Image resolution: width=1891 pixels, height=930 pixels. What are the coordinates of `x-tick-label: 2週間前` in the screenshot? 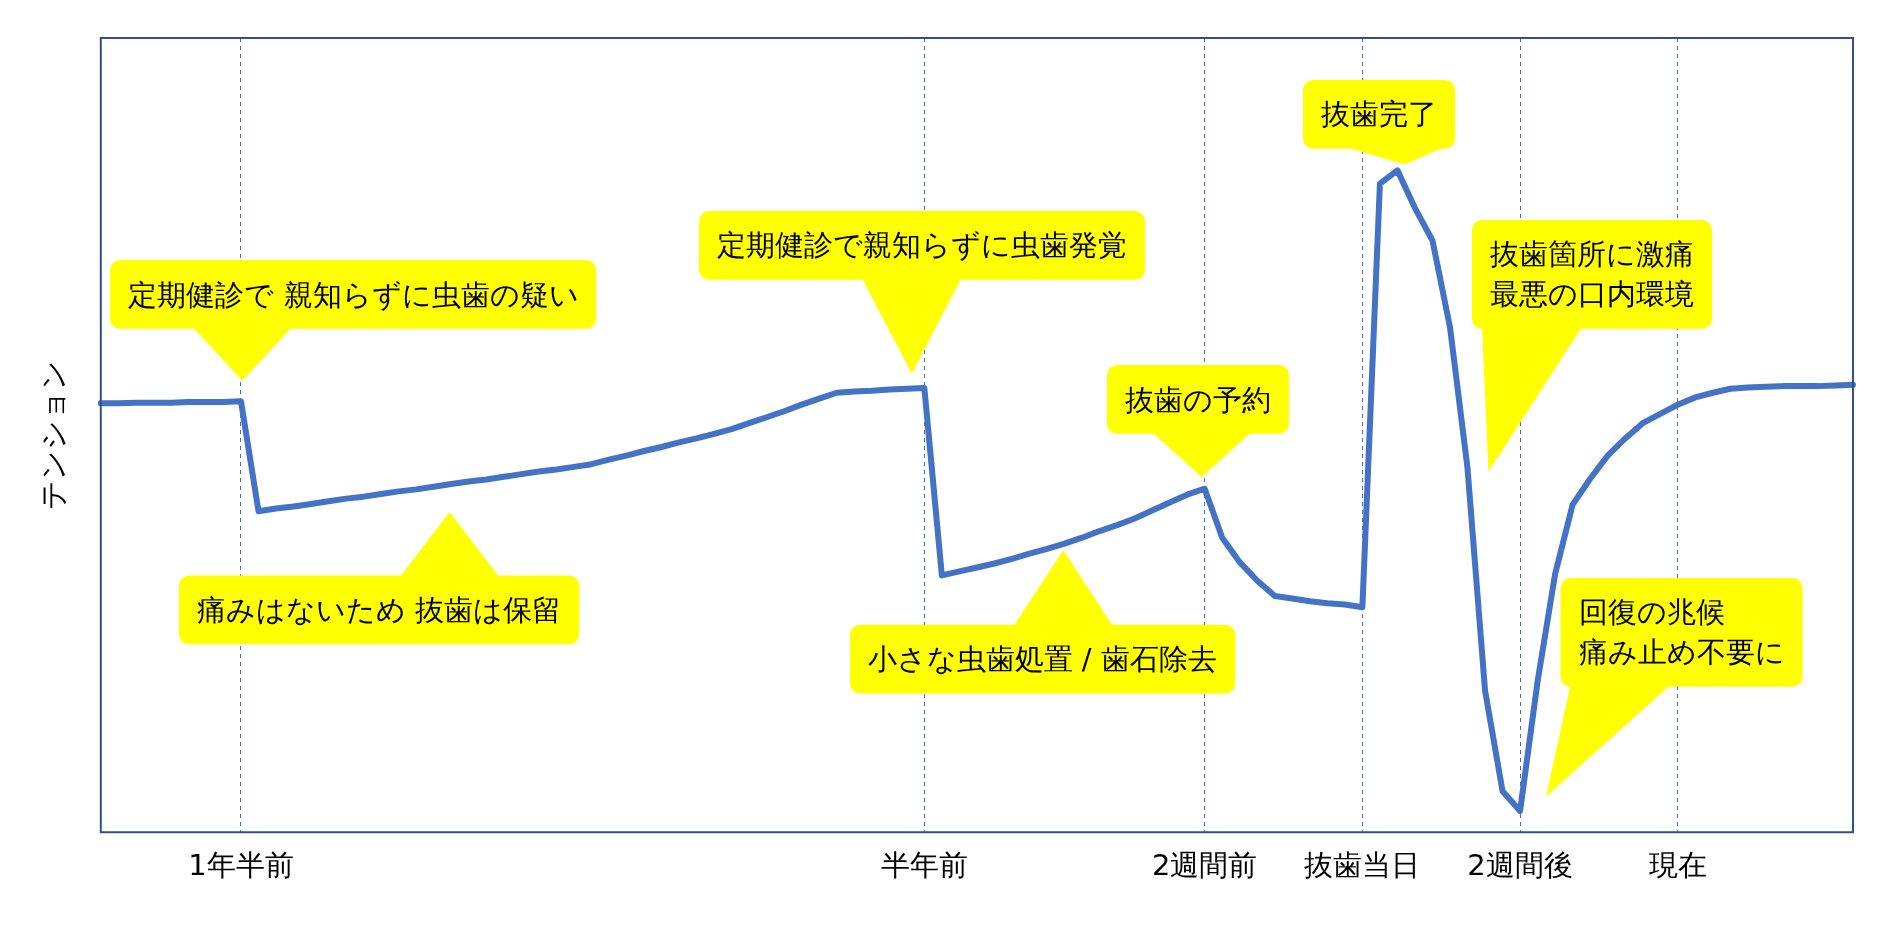 It's located at (1204, 865).